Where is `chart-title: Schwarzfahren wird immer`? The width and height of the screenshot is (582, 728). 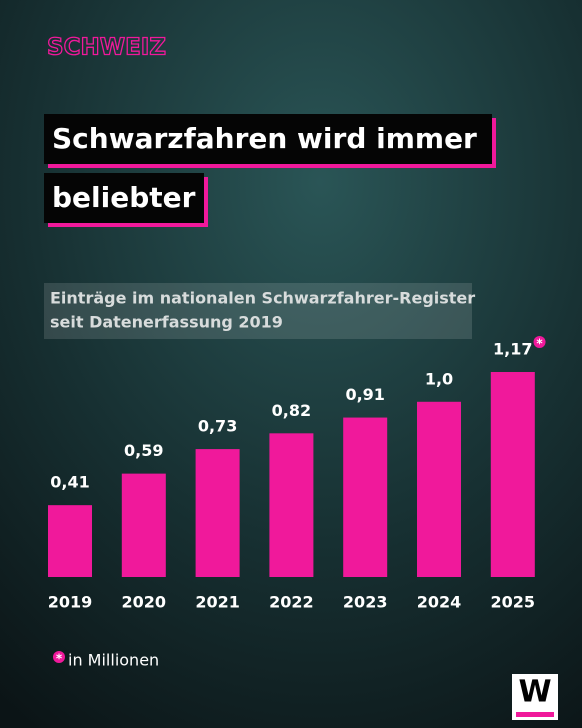 chart-title: Schwarzfahren wird immer is located at coordinates (264, 138).